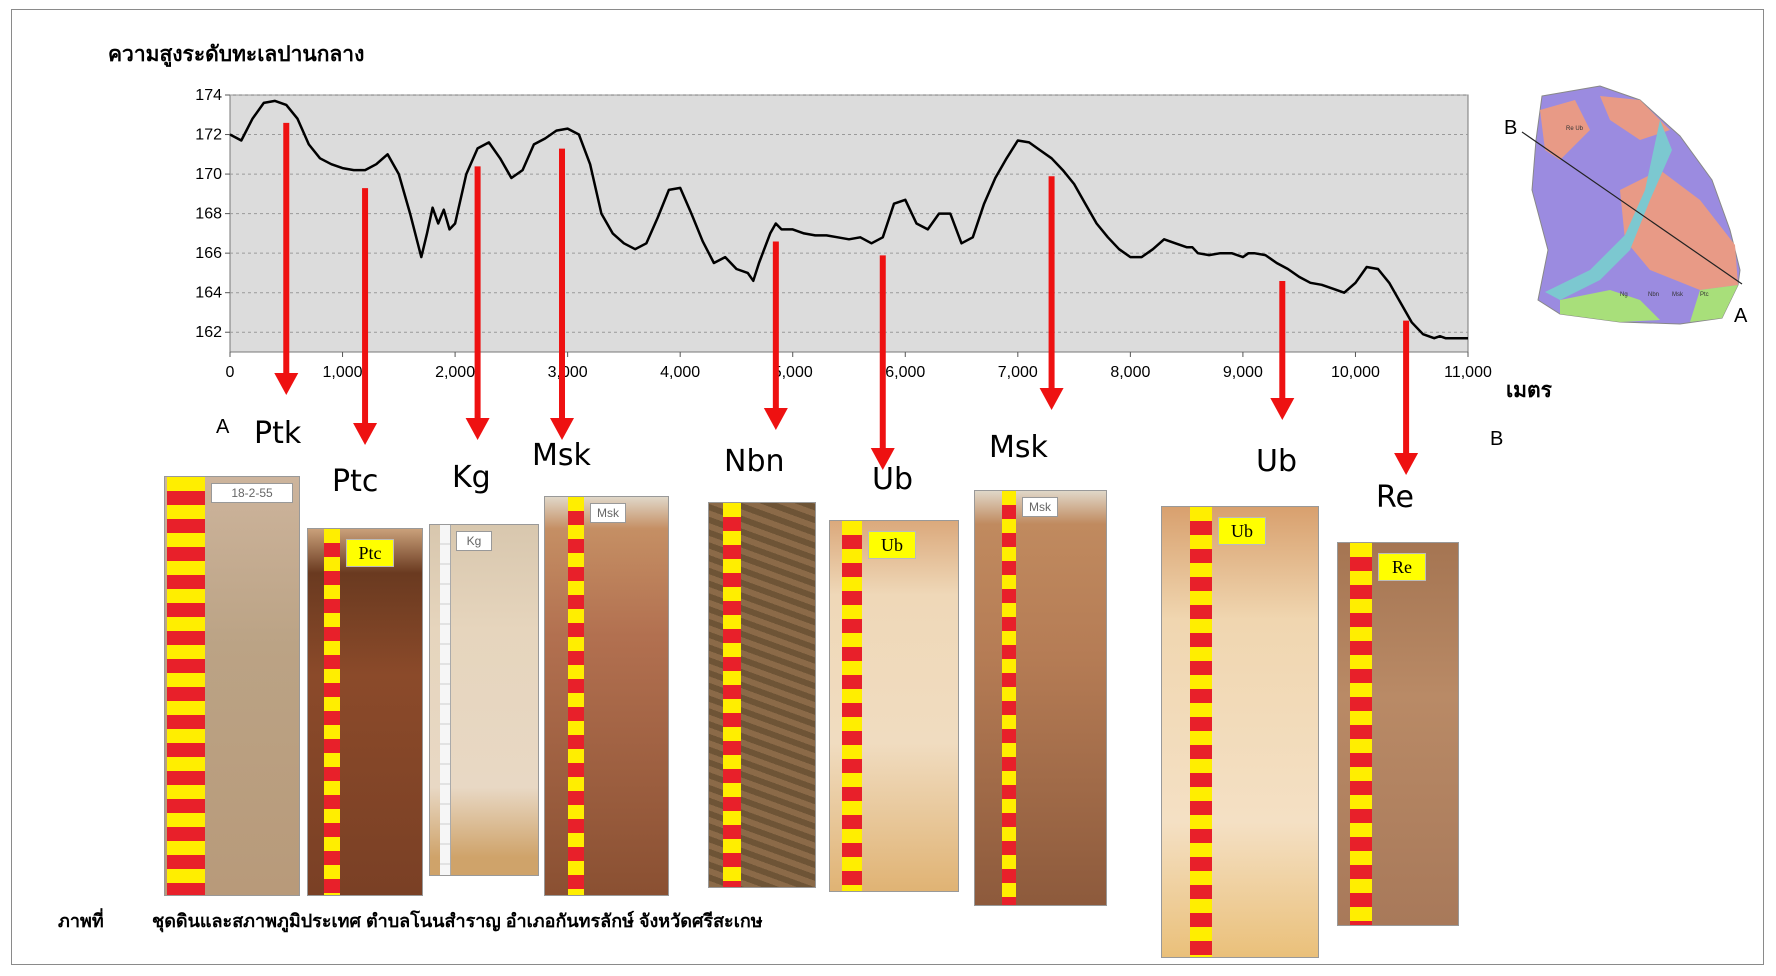 This screenshot has height=976, width=1776. What do you see at coordinates (230, 372) in the screenshot?
I see `x-tick-label: 0` at bounding box center [230, 372].